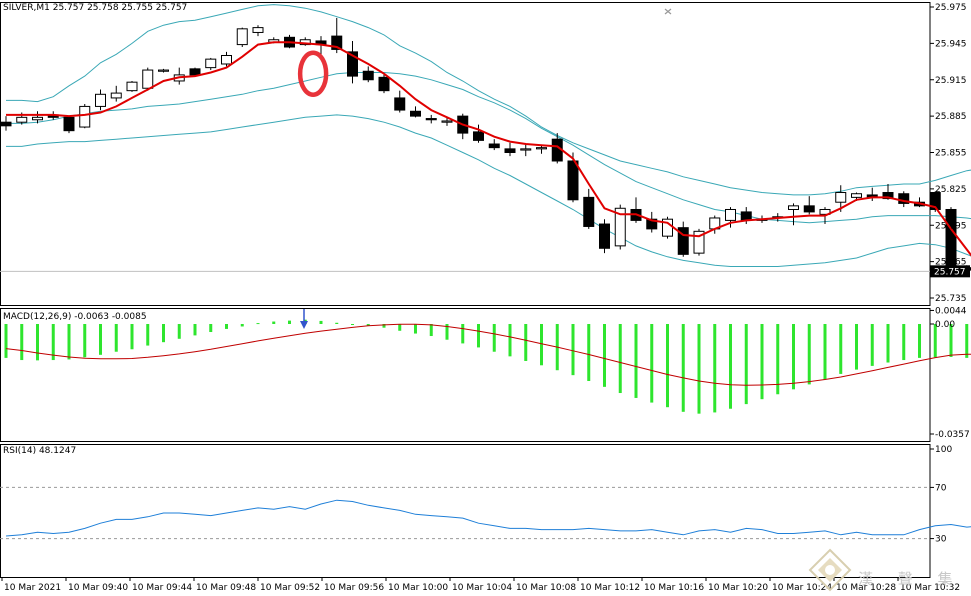 The height and width of the screenshot is (596, 971). What do you see at coordinates (546, 588) in the screenshot?
I see `x-tick: 10 Mar 10:08` at bounding box center [546, 588].